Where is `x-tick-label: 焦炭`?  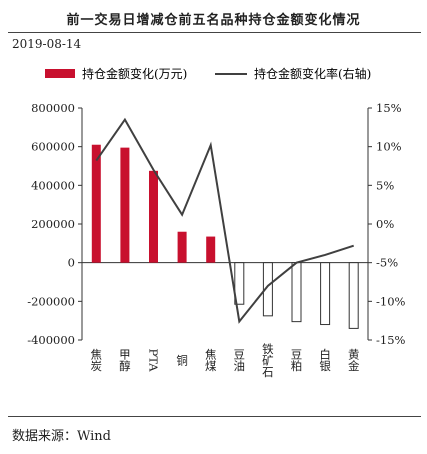 x-tick-label: 焦炭 is located at coordinates (96, 361).